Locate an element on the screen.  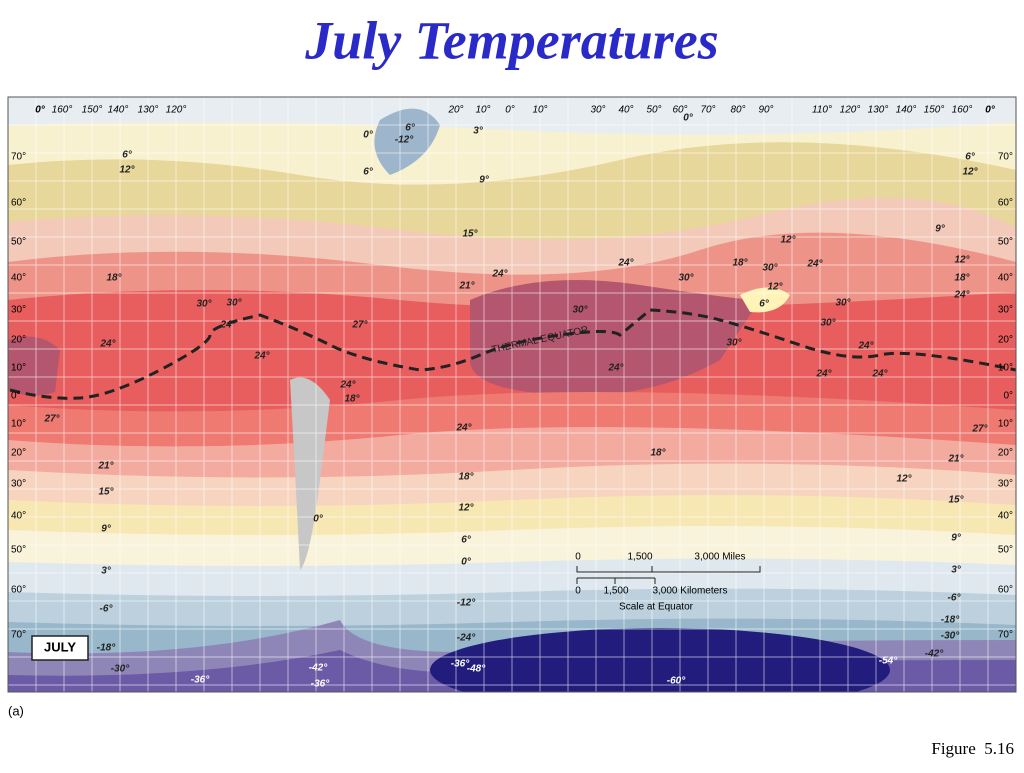
longitude-label: 80° is located at coordinates (737, 110).